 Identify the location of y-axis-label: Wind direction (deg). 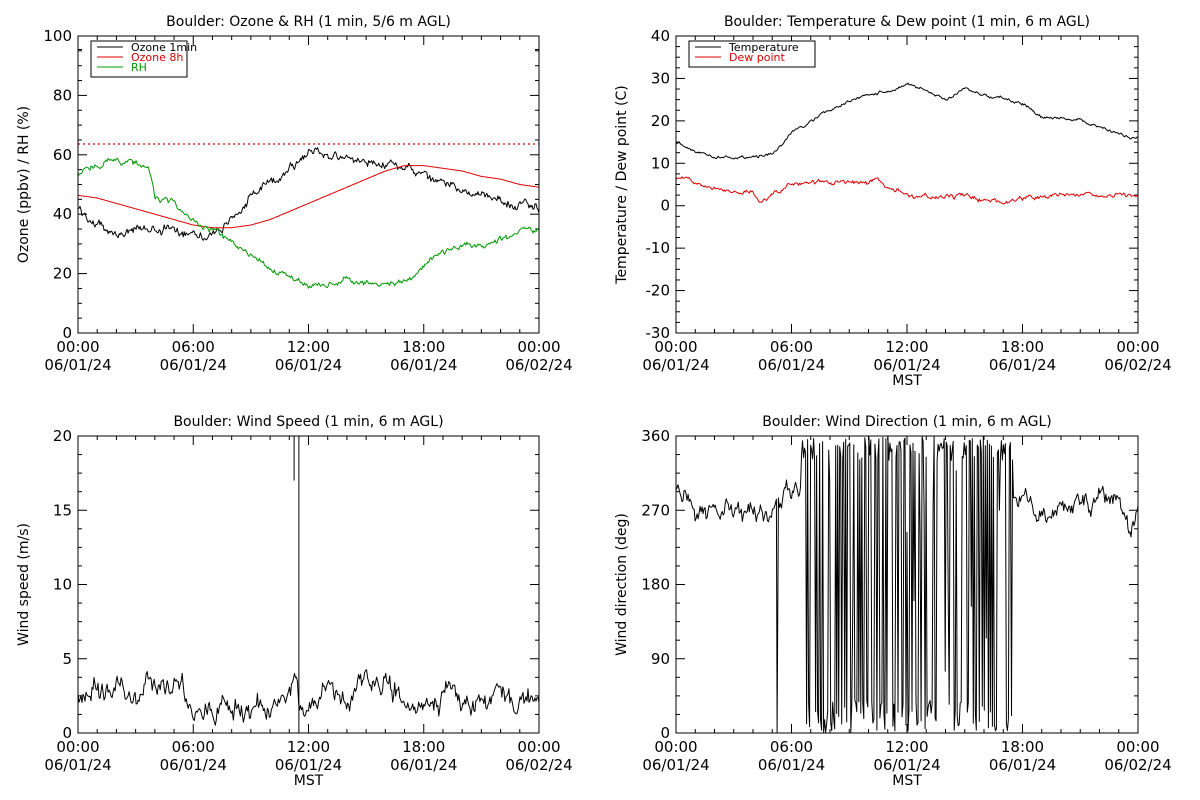
(622, 584).